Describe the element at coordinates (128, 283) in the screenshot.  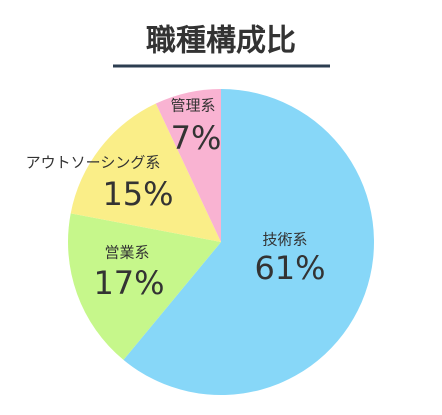
I see `value-label: 17%` at that location.